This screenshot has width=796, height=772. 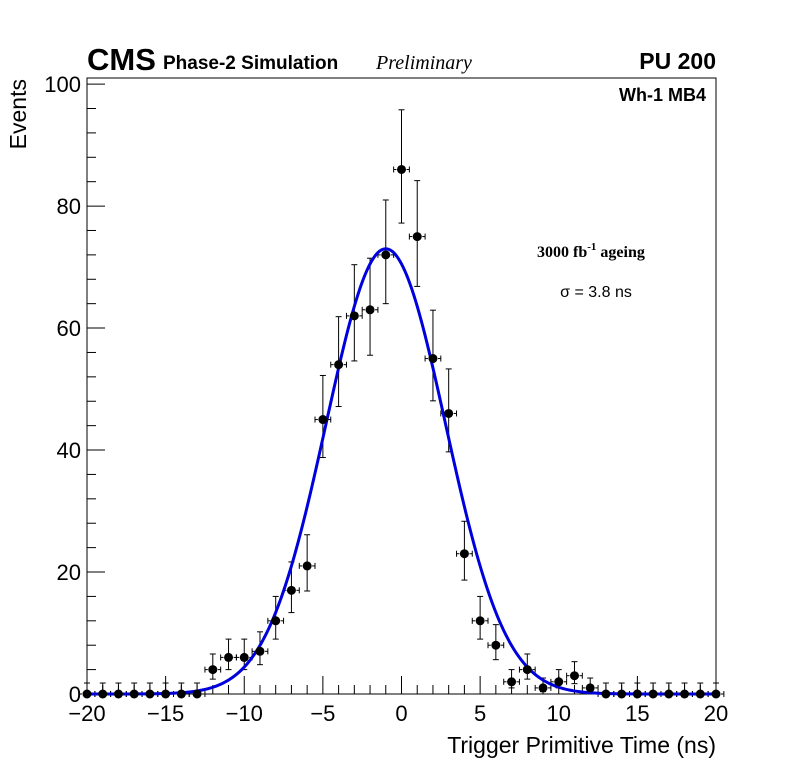 What do you see at coordinates (596, 292) in the screenshot?
I see `sigma-label: σ = 3.8 ns` at bounding box center [596, 292].